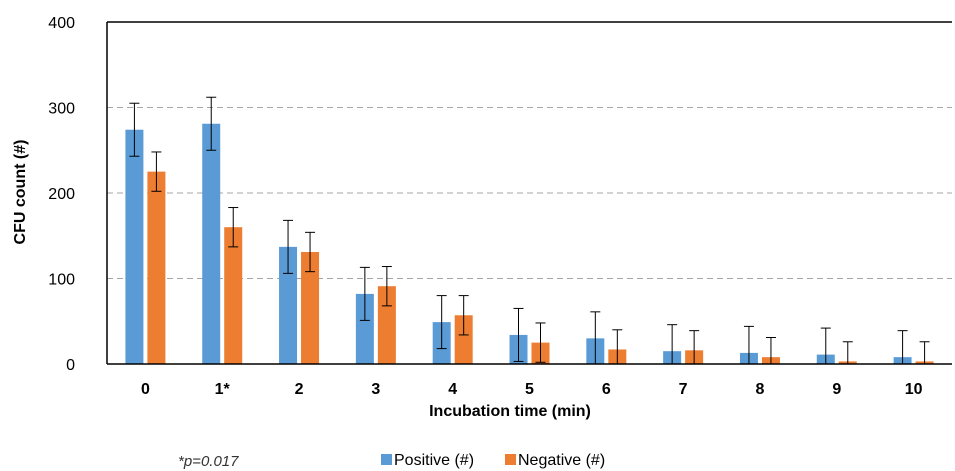 The height and width of the screenshot is (471, 955). What do you see at coordinates (299, 389) in the screenshot?
I see `x-tick-label: 2` at bounding box center [299, 389].